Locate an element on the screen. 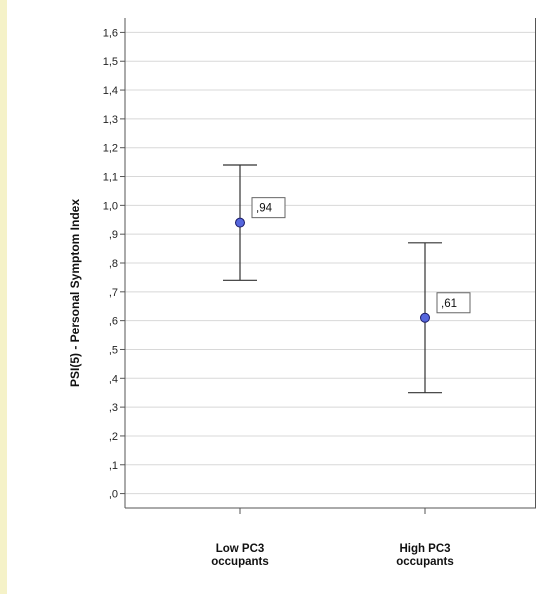  y-tick-label: ,2 is located at coordinates (113, 437).